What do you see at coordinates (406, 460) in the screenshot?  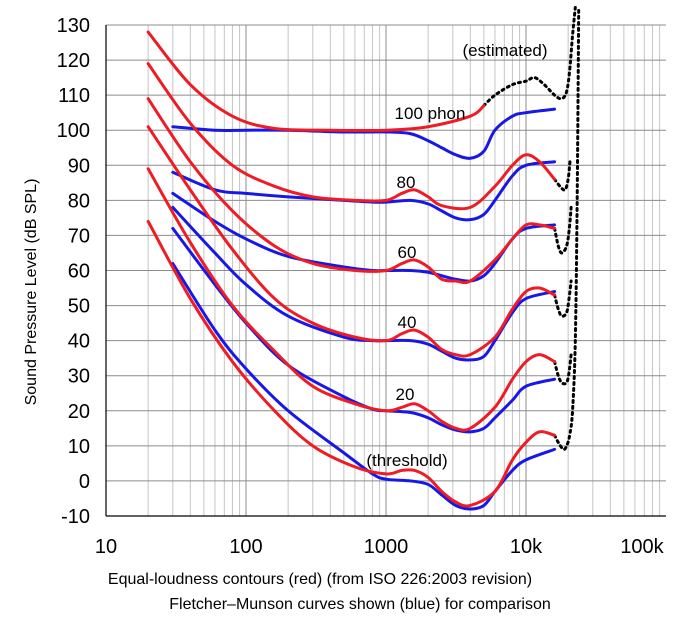 I see `annotation-threshold: (threshold)` at bounding box center [406, 460].